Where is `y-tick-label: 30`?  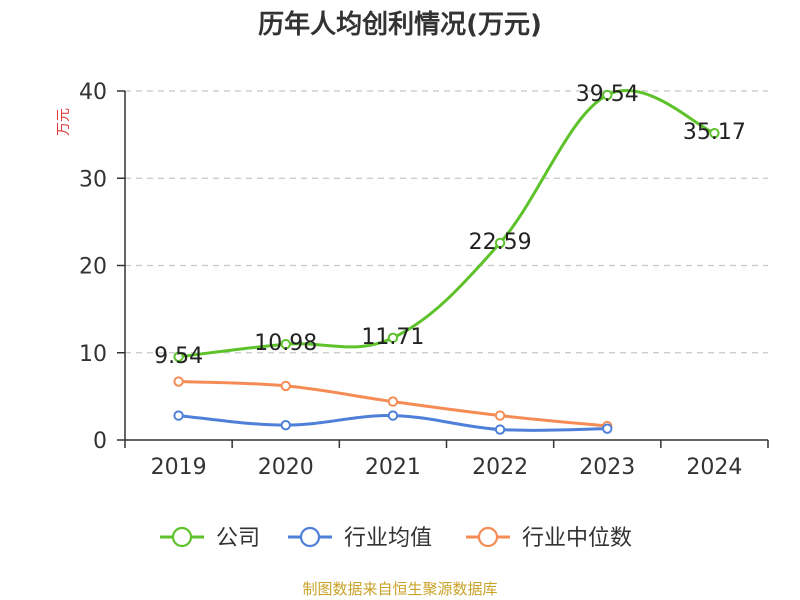 y-tick-label: 30 is located at coordinates (93, 179).